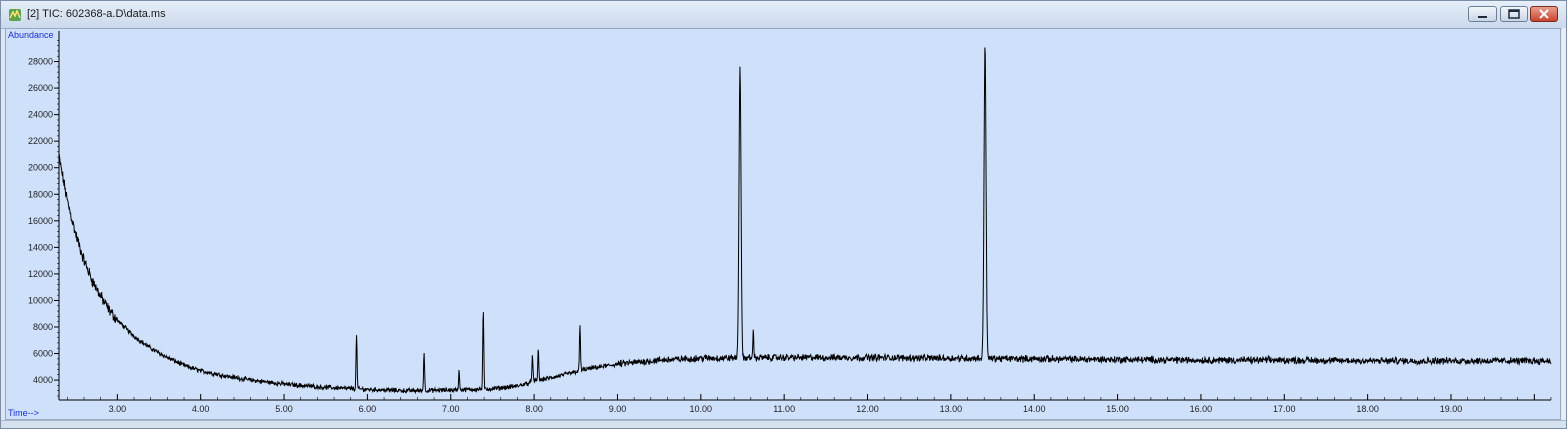 This screenshot has width=1567, height=429. What do you see at coordinates (43, 380) in the screenshot?
I see `y-tick-label: 4000` at bounding box center [43, 380].